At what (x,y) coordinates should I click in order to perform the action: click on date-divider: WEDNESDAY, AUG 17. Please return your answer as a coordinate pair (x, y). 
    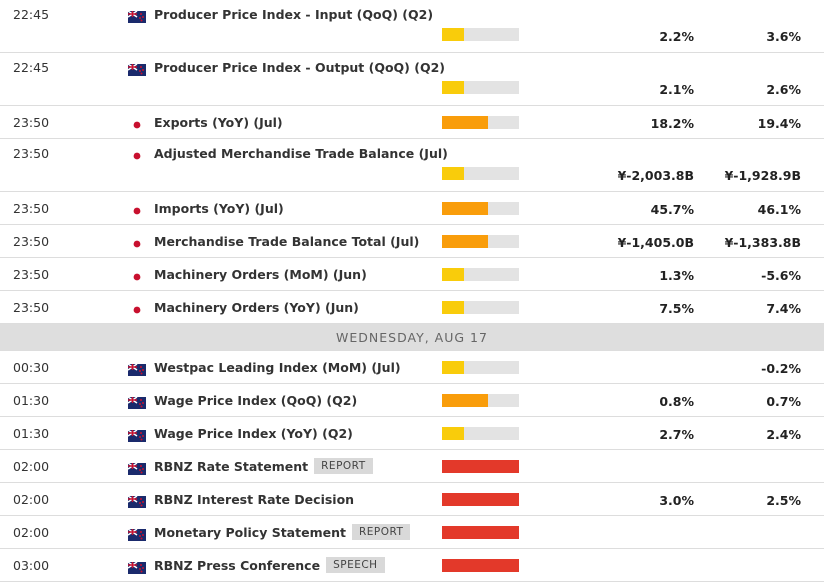
    Looking at the image, I should click on (412, 337).